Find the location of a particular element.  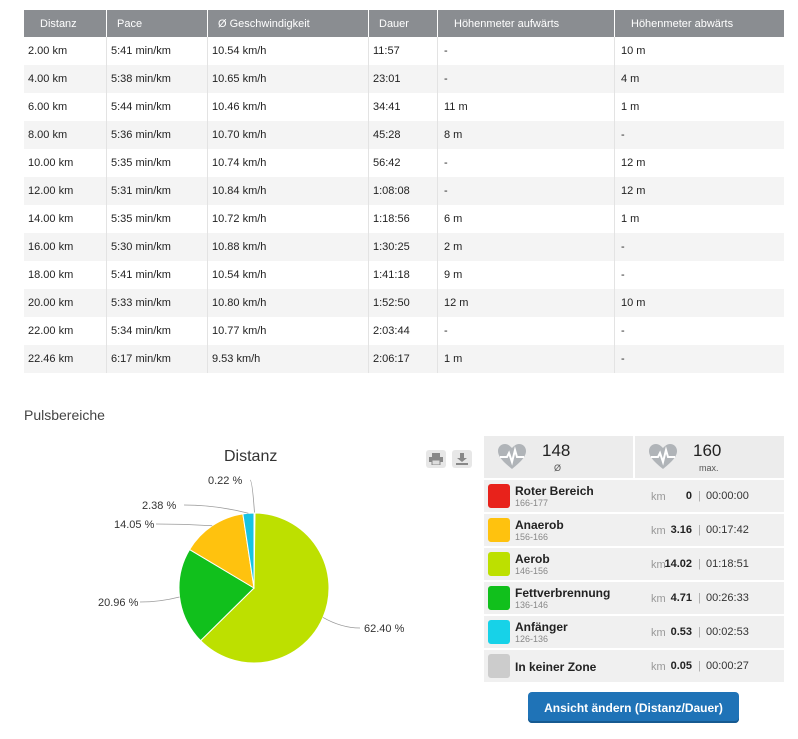

table-cell: 18.00 km is located at coordinates (65, 275).